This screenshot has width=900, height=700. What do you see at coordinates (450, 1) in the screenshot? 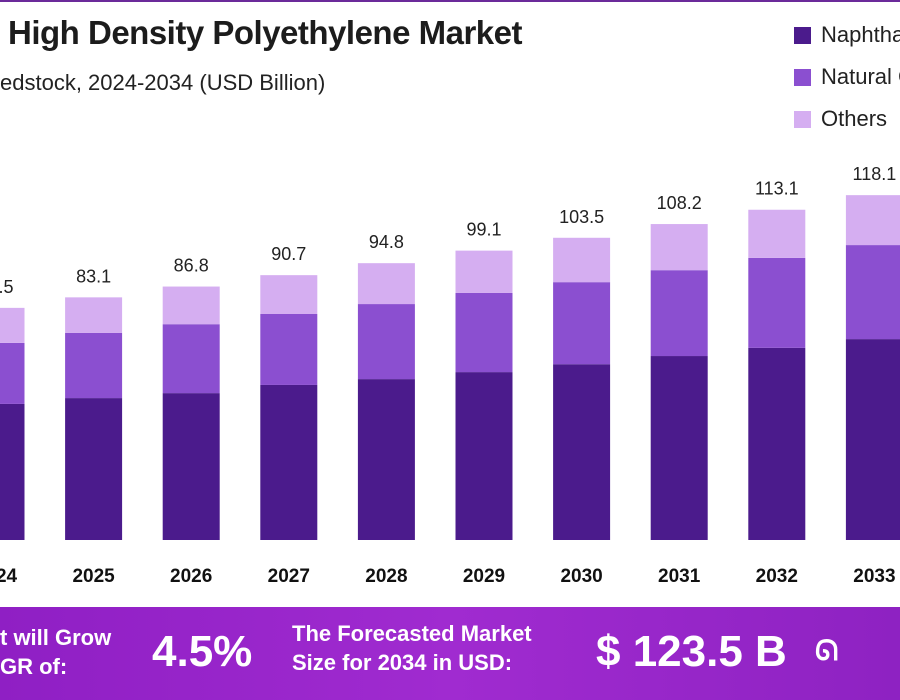
I see `top-accent-bar` at bounding box center [450, 1].